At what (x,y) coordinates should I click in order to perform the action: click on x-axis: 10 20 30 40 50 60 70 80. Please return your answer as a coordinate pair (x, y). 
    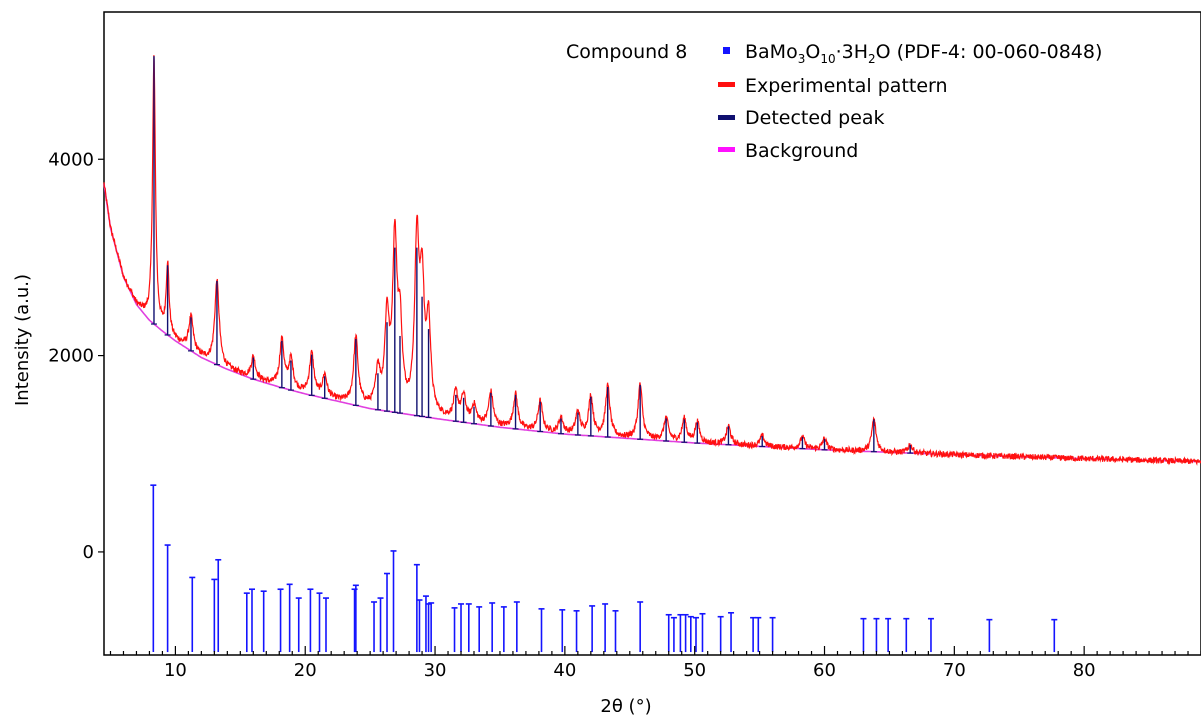
    Looking at the image, I should click on (655, 663).